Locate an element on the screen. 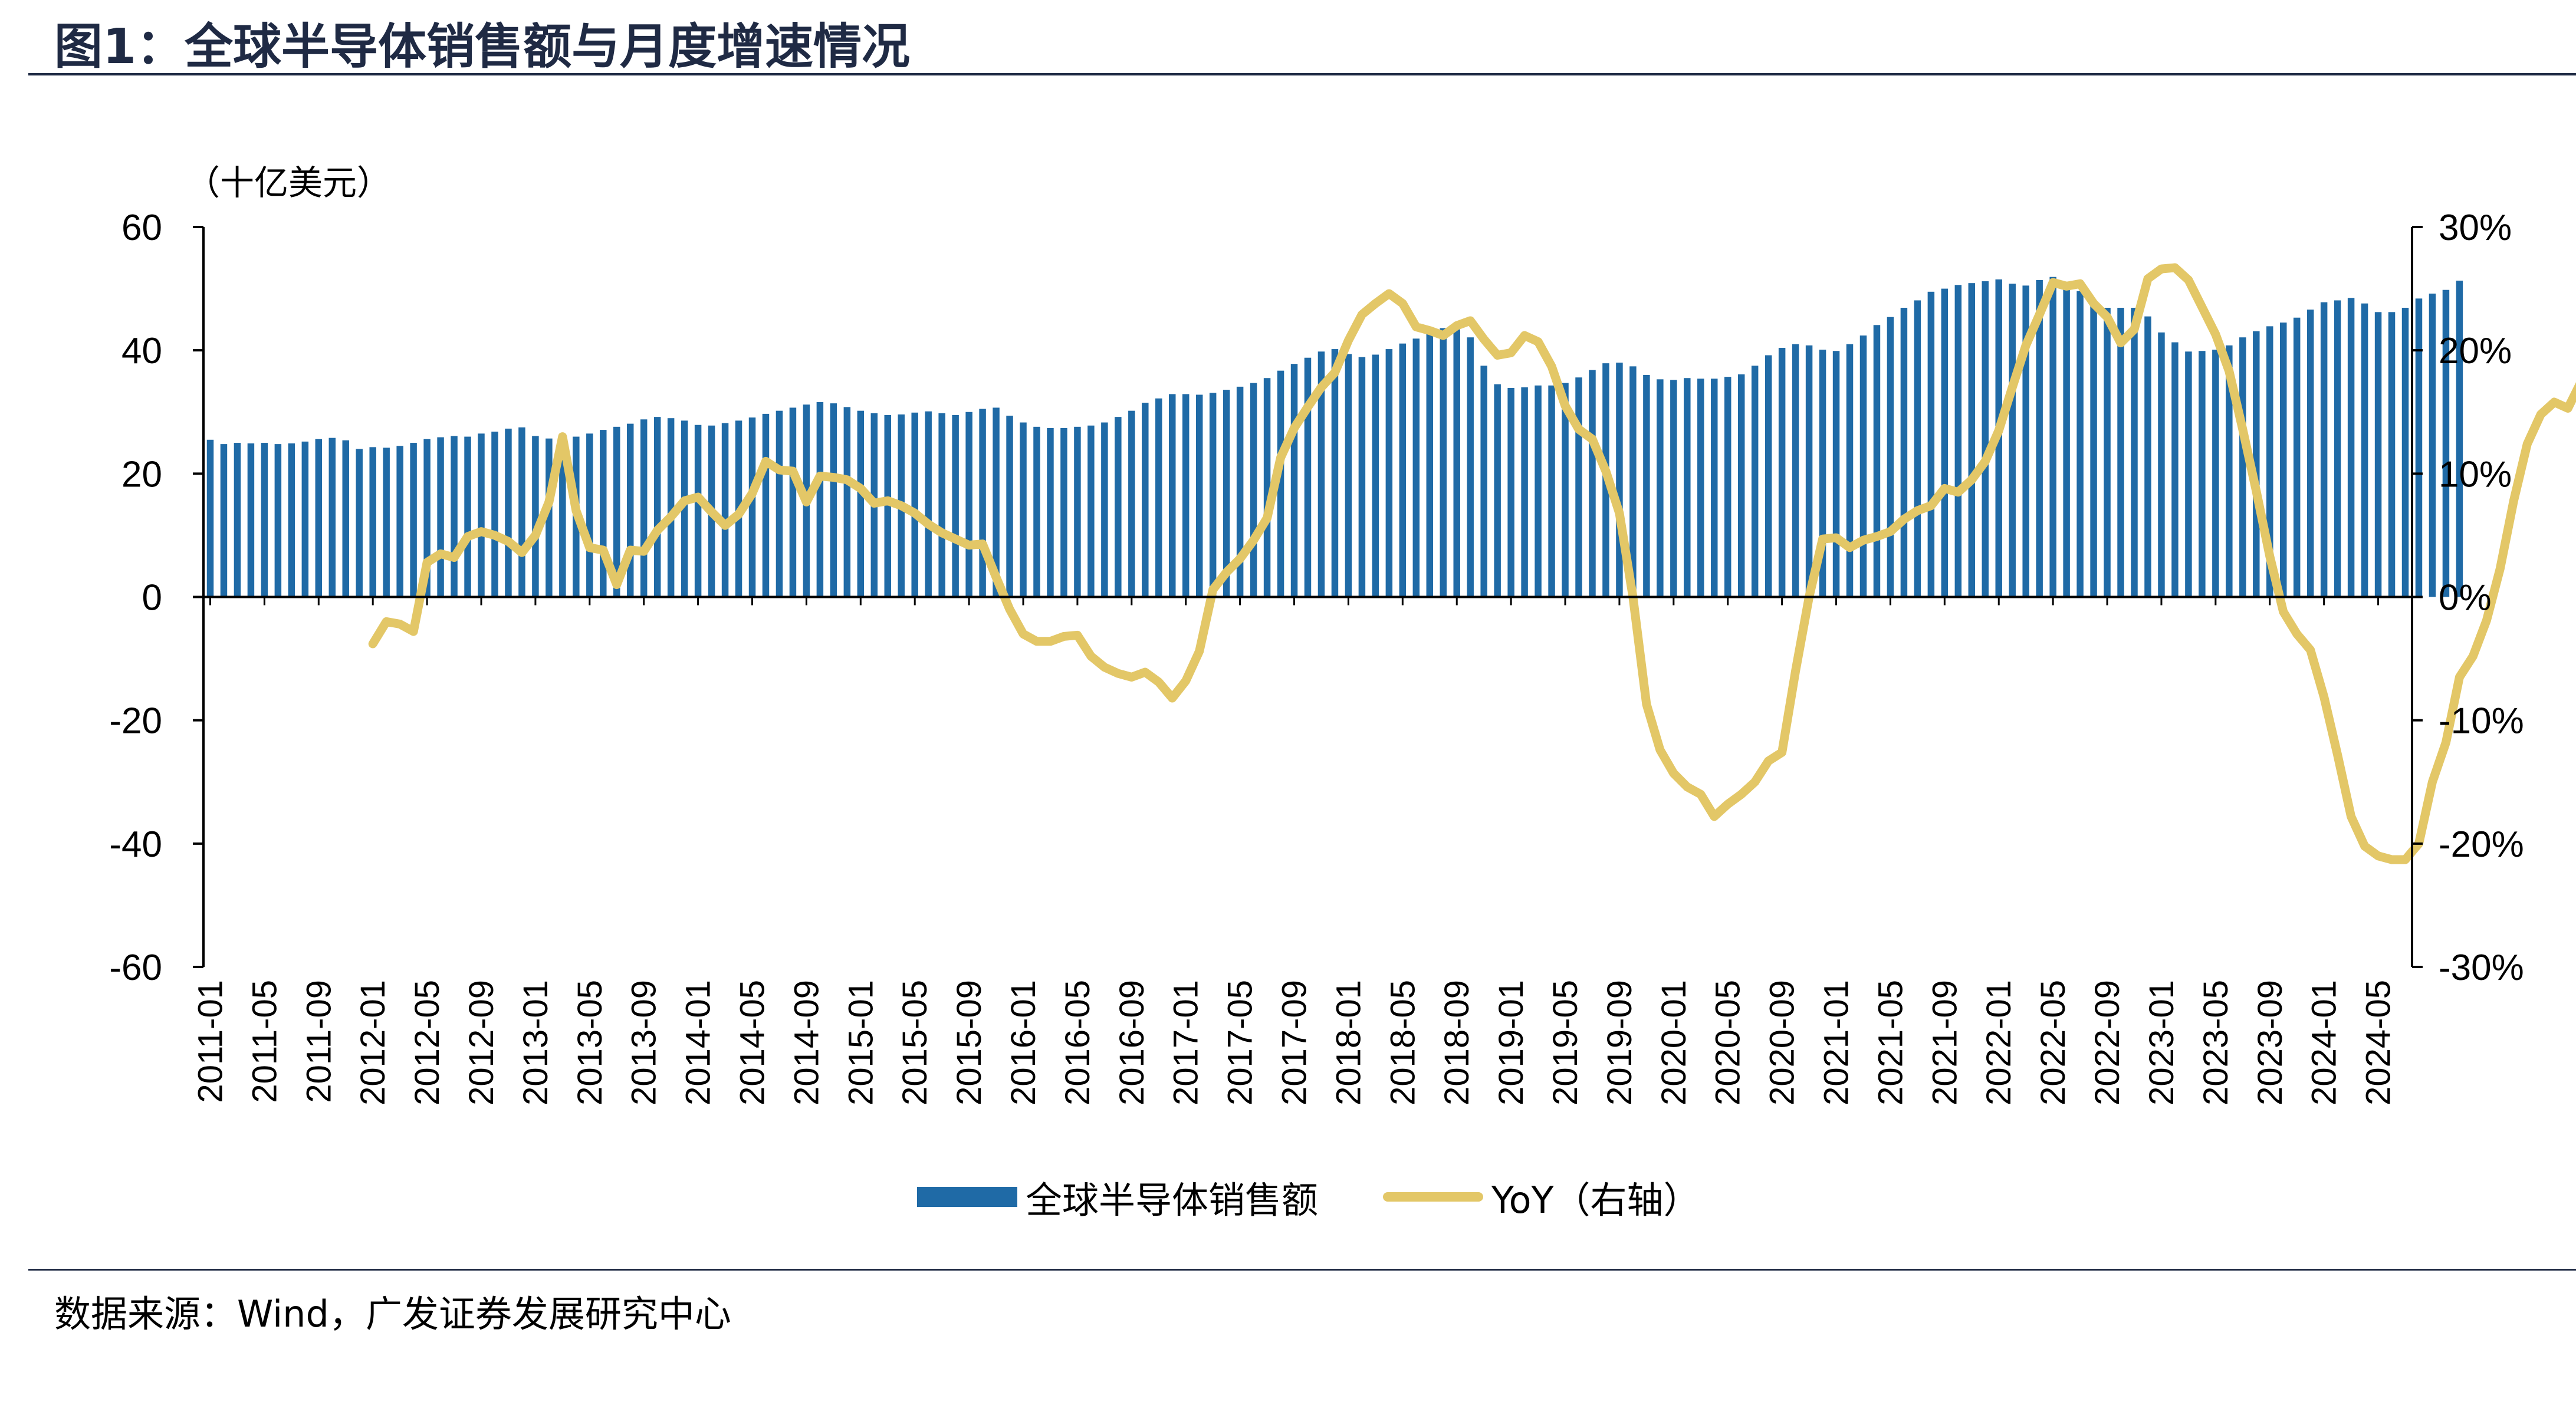 This screenshot has height=1428, width=2576. x-tick-label: 2024-05 is located at coordinates (2379, 1043).